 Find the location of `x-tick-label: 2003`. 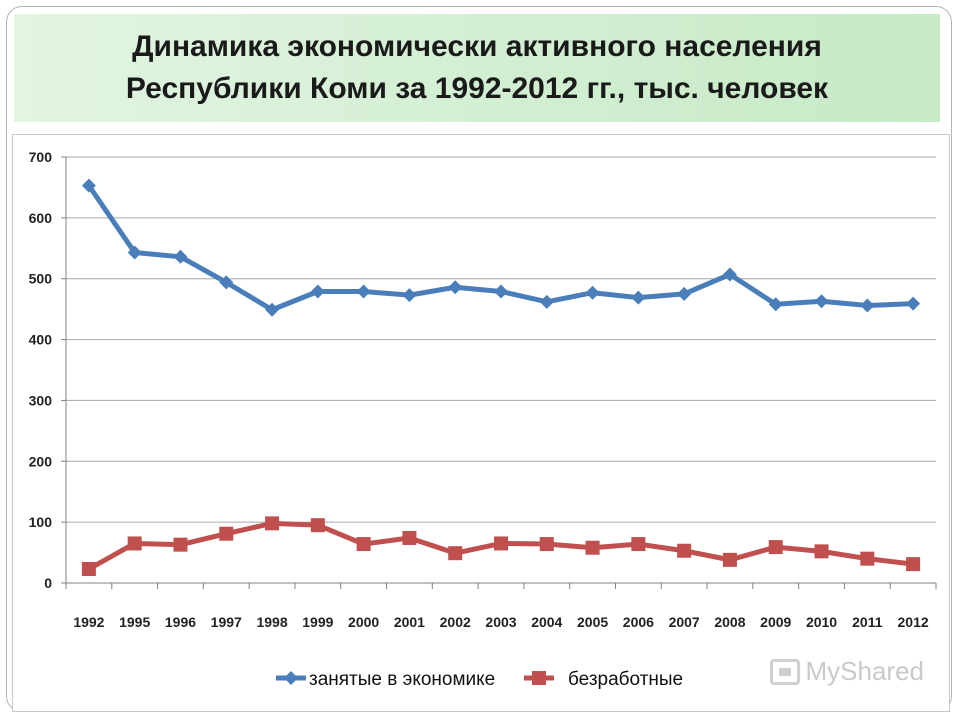

x-tick-label: 2003 is located at coordinates (500, 622).